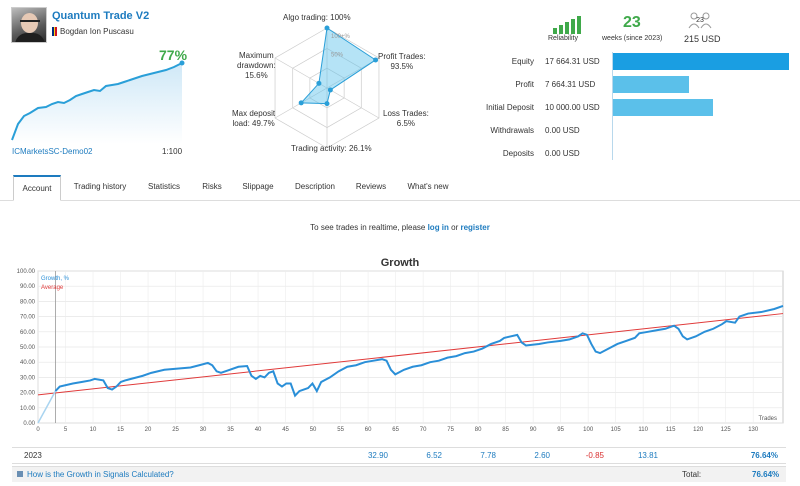 This screenshot has height=486, width=800. Describe the element at coordinates (314, 186) in the screenshot. I see `tab-description: Description` at that location.